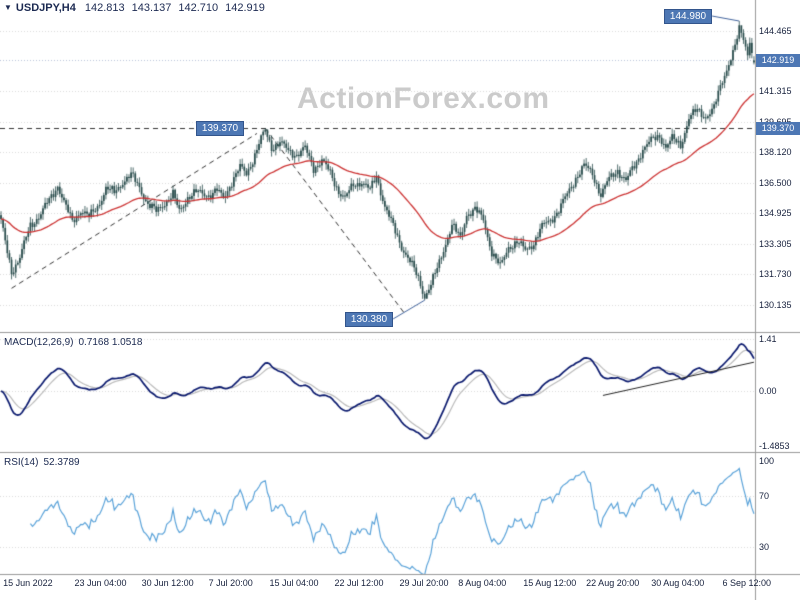  I want to click on date-axis-label: 7 Jul 20:00, so click(230, 583).